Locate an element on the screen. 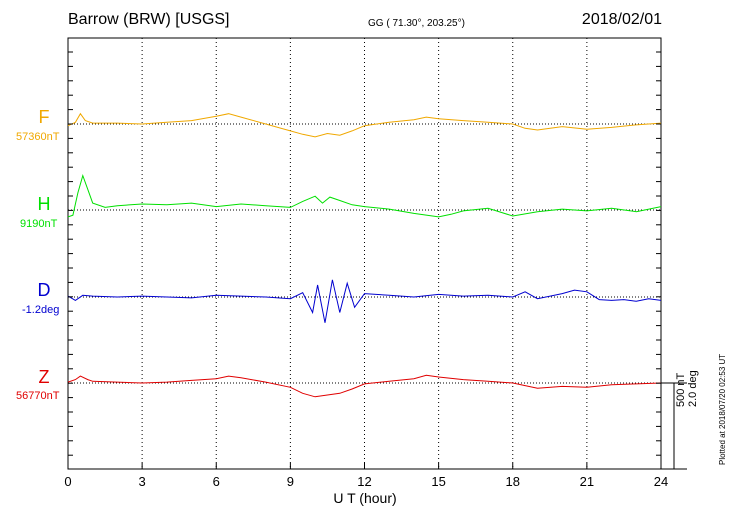 This screenshot has height=520, width=730. trace-z is located at coordinates (364, 386).